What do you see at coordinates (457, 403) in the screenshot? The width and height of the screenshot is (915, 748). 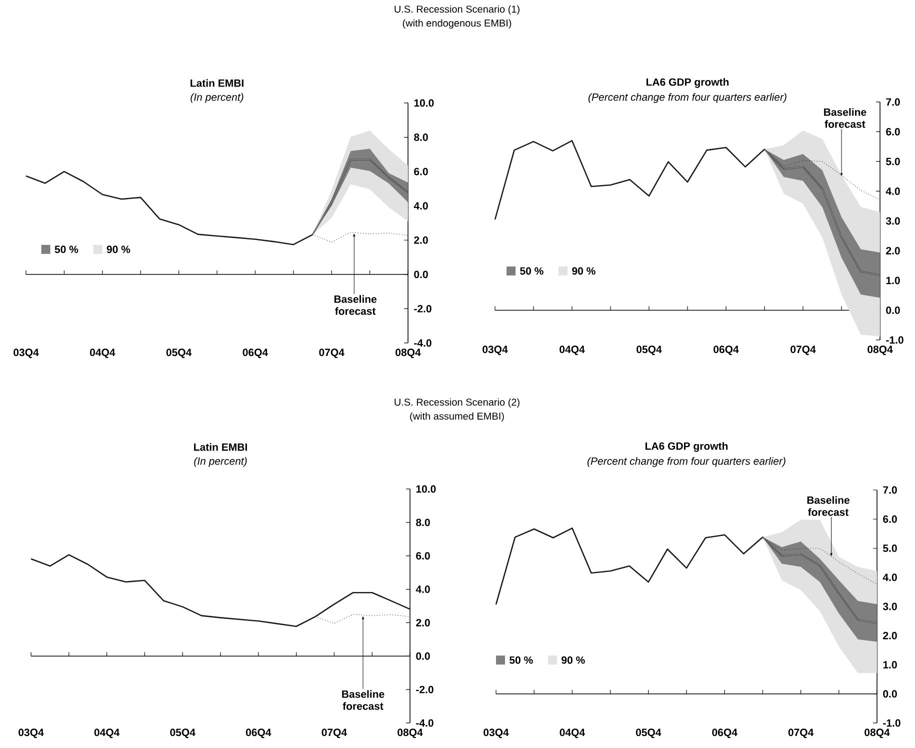 I see `text: U.S. Recession Scenario (2)` at bounding box center [457, 403].